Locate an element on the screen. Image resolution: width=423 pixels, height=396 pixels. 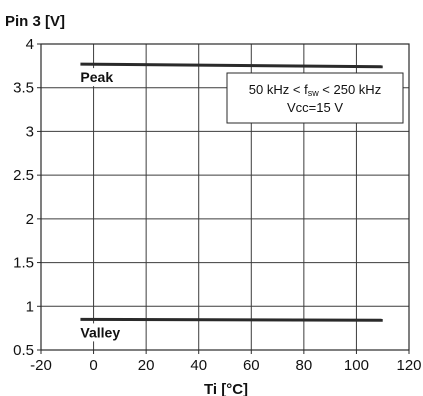
x-tick-label: 80 is located at coordinates (304, 365).